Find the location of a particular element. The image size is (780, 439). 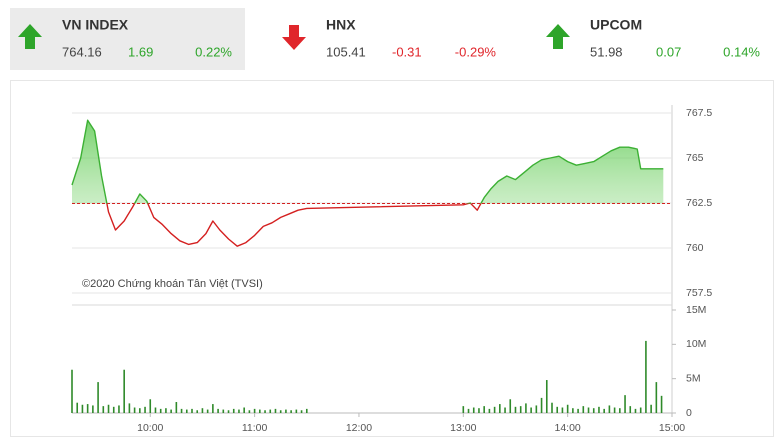

y-tick-label: 765 is located at coordinates (695, 158).